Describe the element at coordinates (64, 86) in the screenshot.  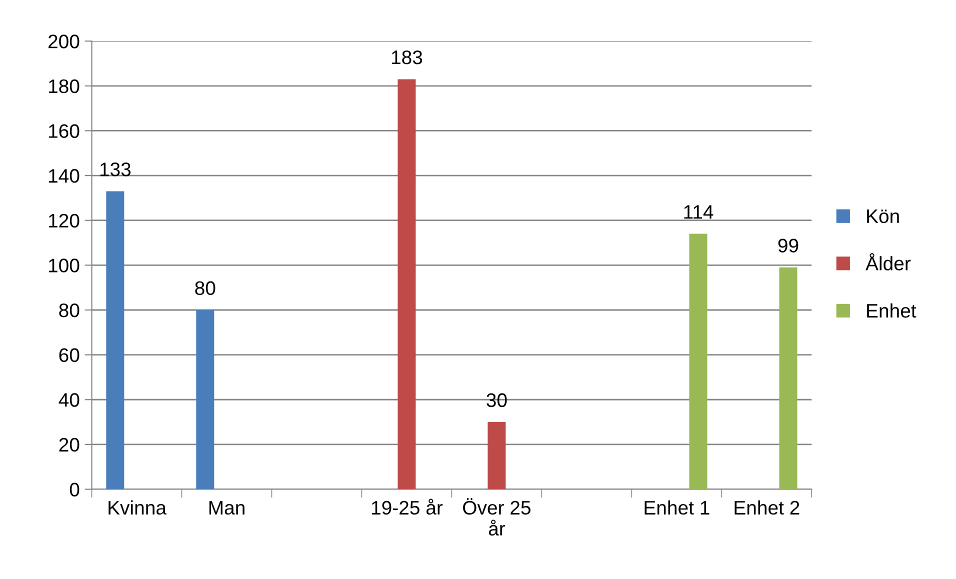
I see `y-tick-label: 180` at that location.